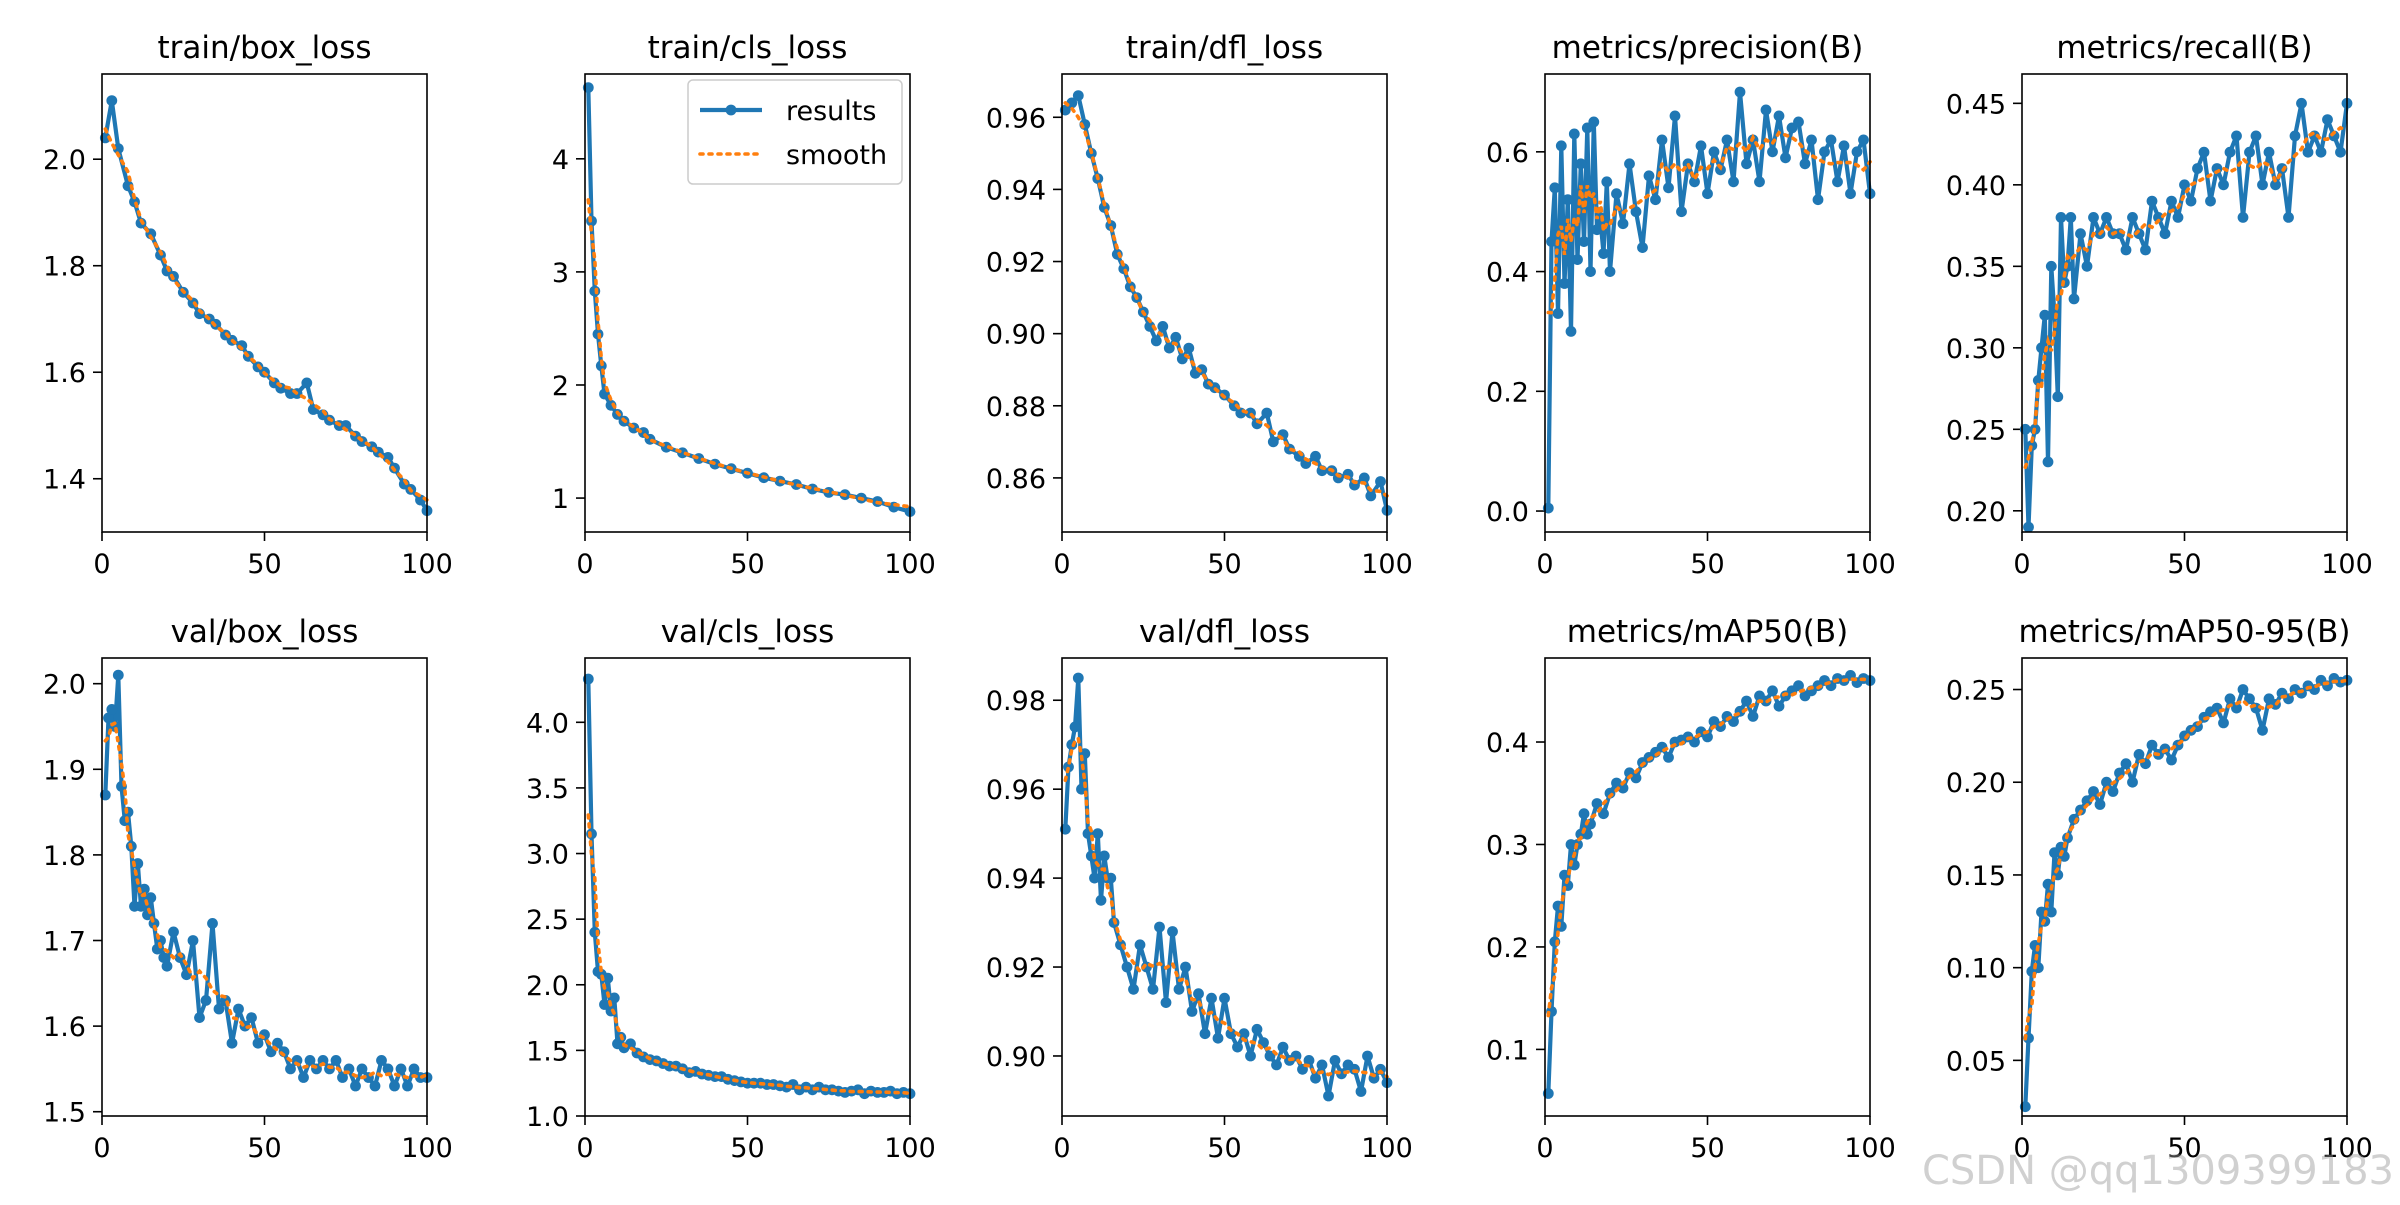 This screenshot has height=1205, width=2400. What do you see at coordinates (1976, 1061) in the screenshot?
I see `y-tick-label: 0.05` at bounding box center [1976, 1061].